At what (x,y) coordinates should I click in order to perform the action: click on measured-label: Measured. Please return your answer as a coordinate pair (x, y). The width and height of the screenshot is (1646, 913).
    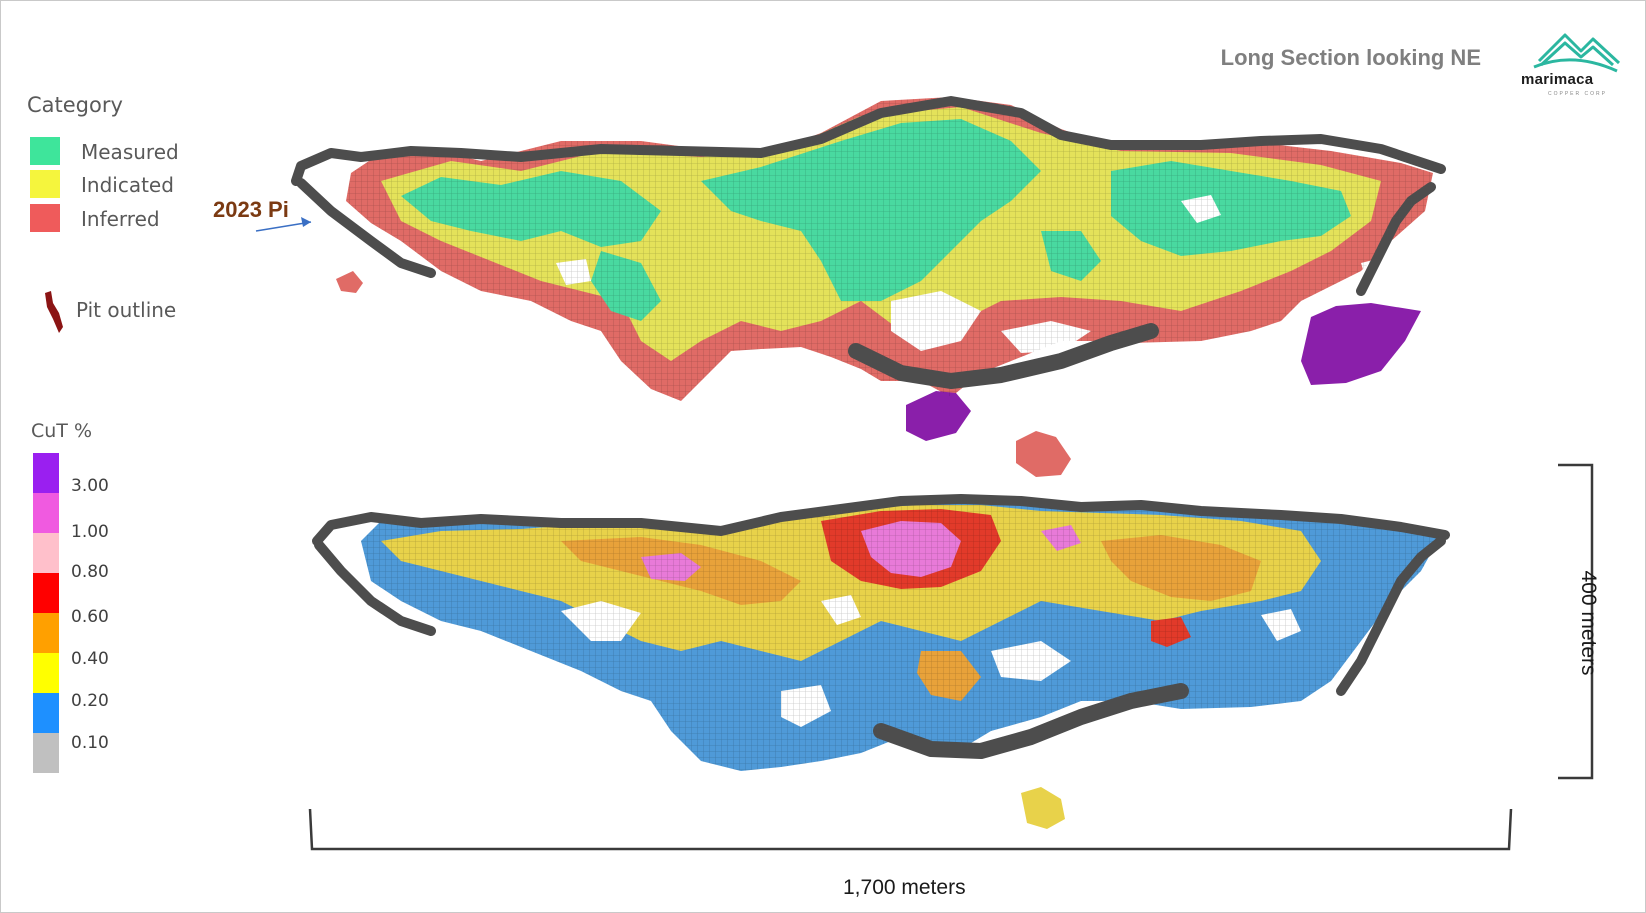
    Looking at the image, I should click on (130, 152).